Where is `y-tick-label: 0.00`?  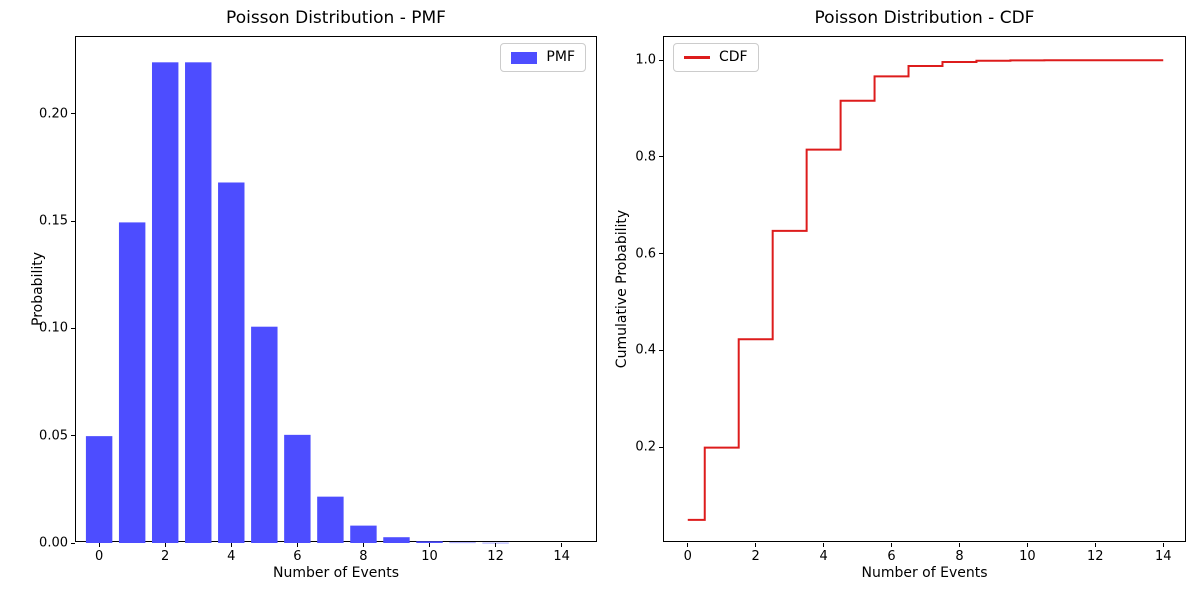 y-tick-label: 0.00 is located at coordinates (53, 543).